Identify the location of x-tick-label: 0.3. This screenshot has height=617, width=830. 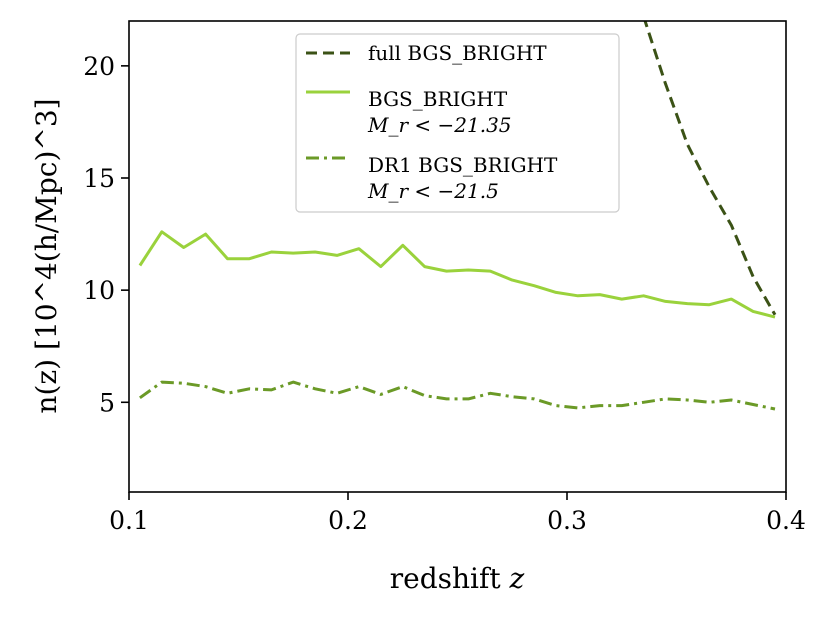
(567, 520).